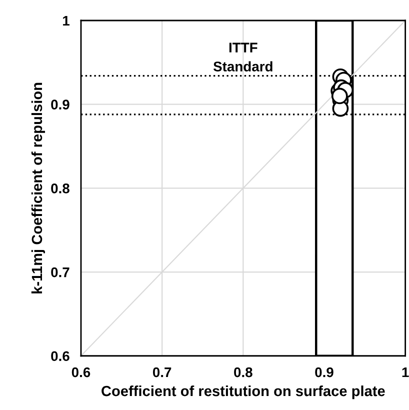 This screenshot has height=410, width=409. What do you see at coordinates (60, 189) in the screenshot?
I see `y-tick-label: 0.8` at bounding box center [60, 189].